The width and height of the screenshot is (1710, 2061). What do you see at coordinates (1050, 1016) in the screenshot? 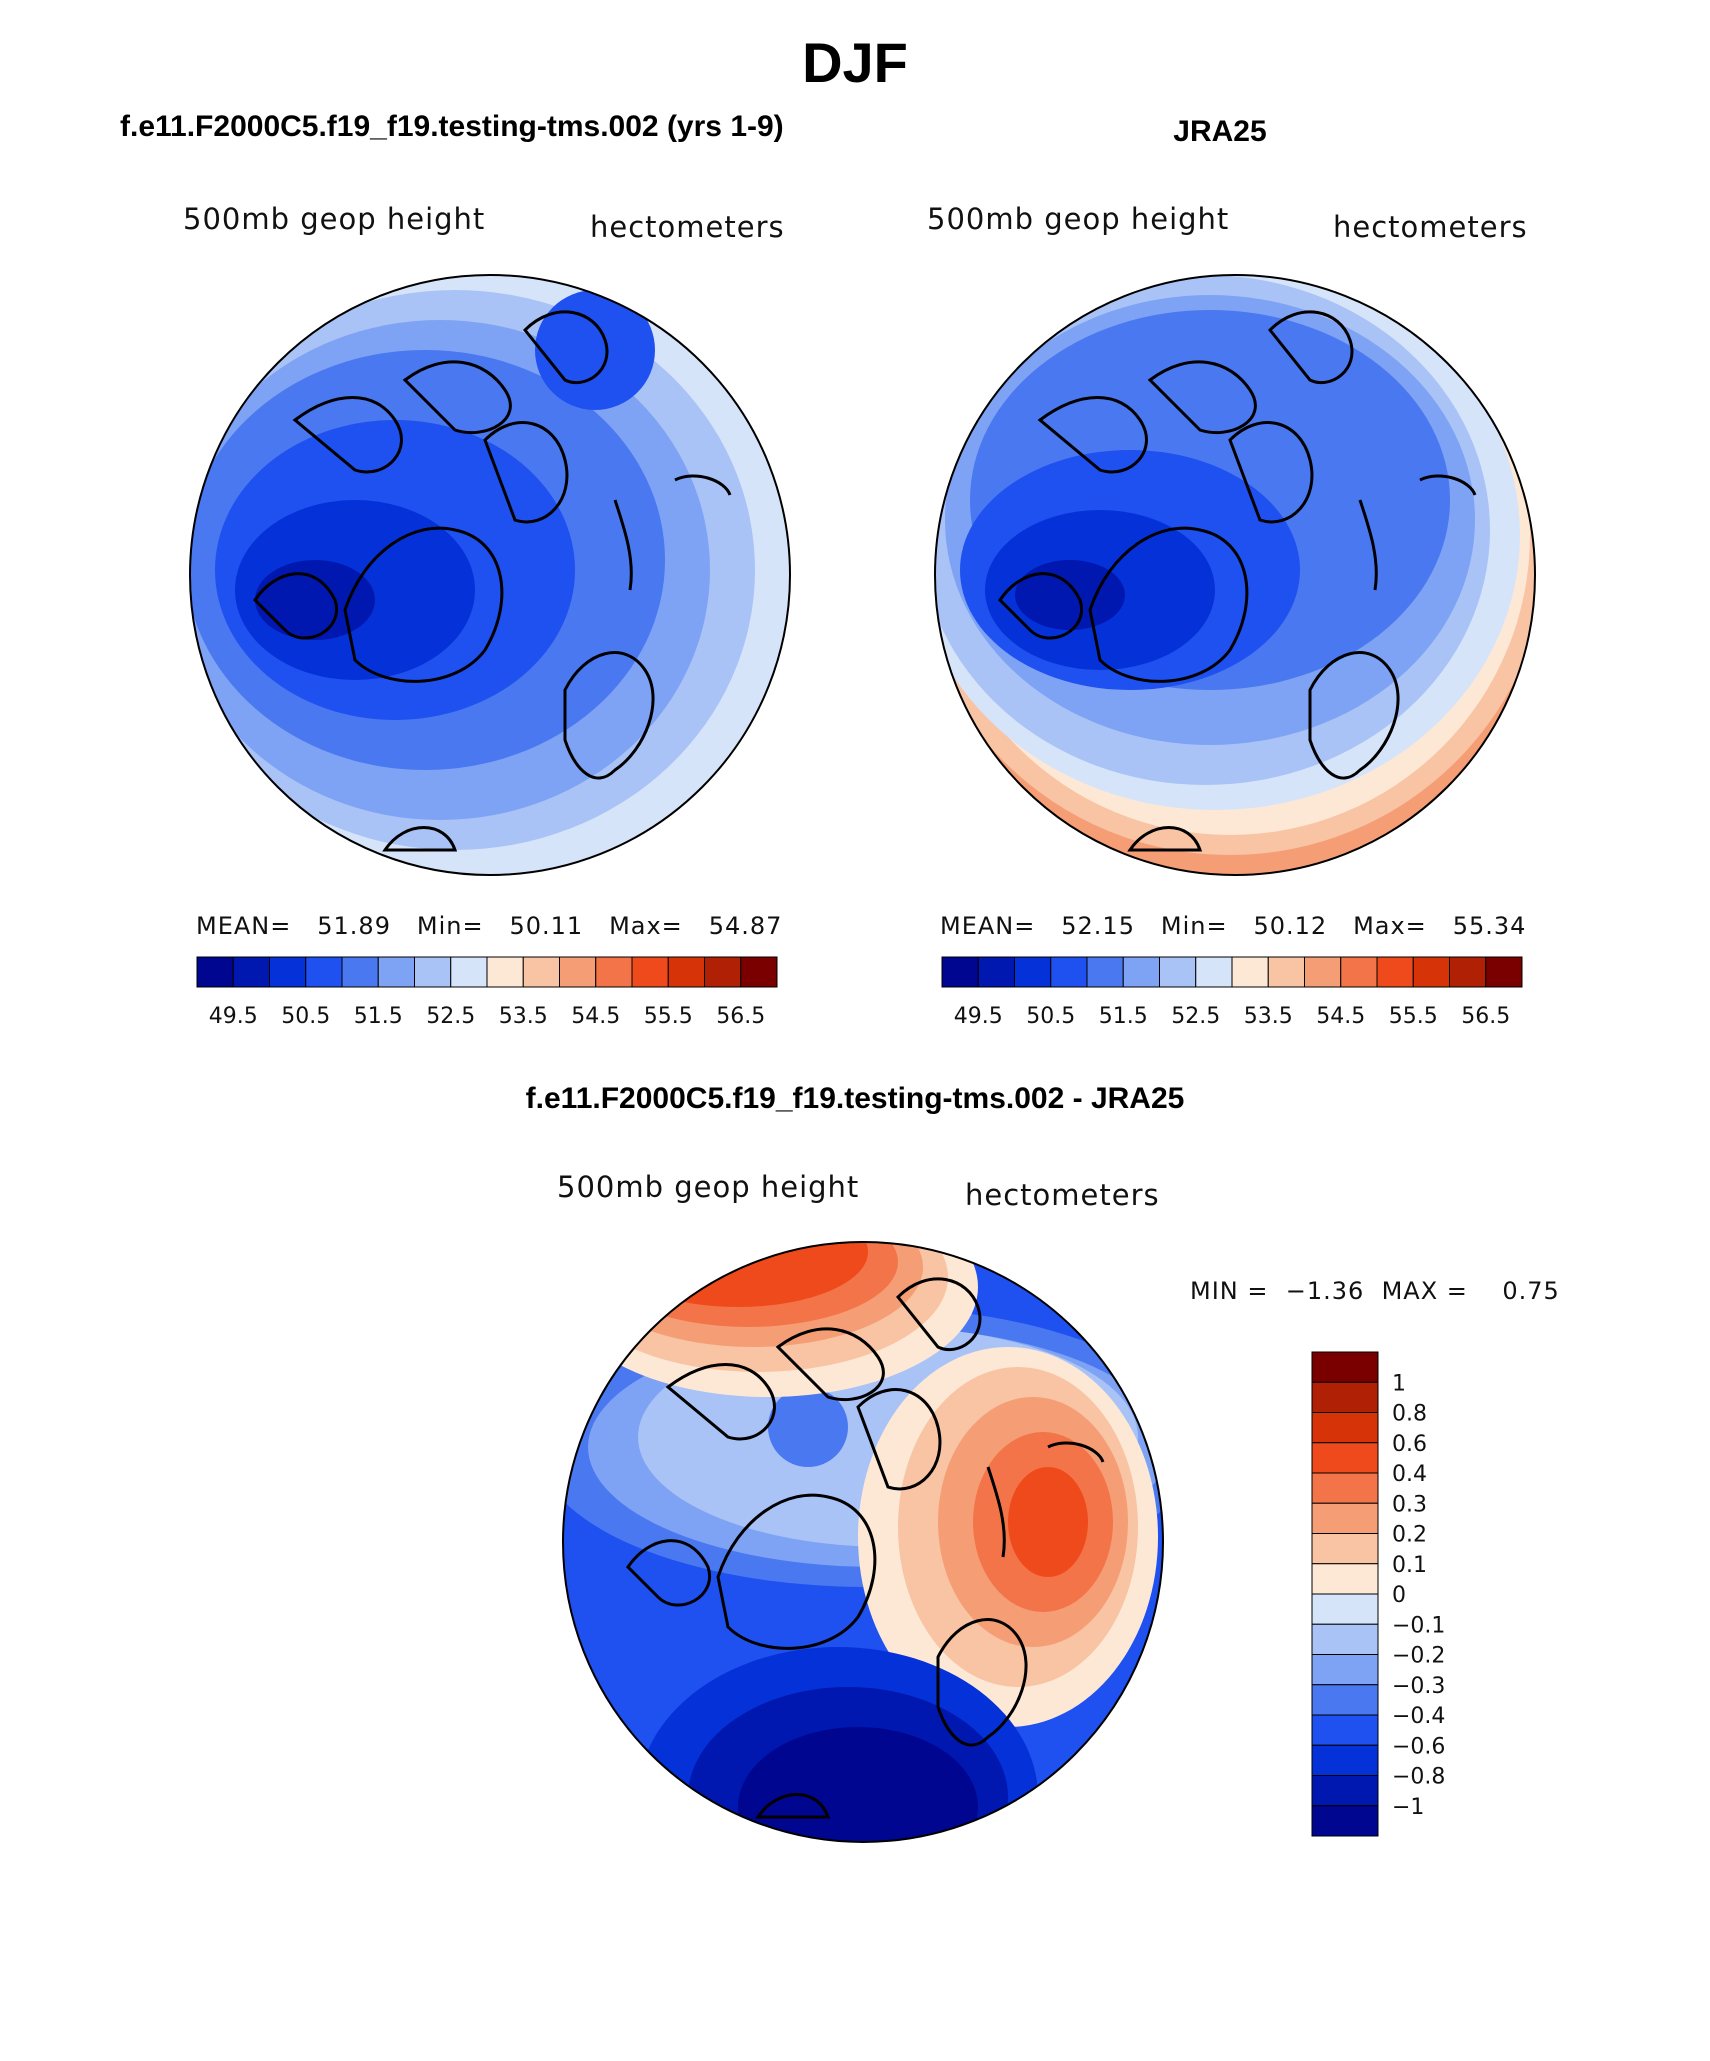
I see `colorbar-tick-label: 50.5` at bounding box center [1050, 1016].